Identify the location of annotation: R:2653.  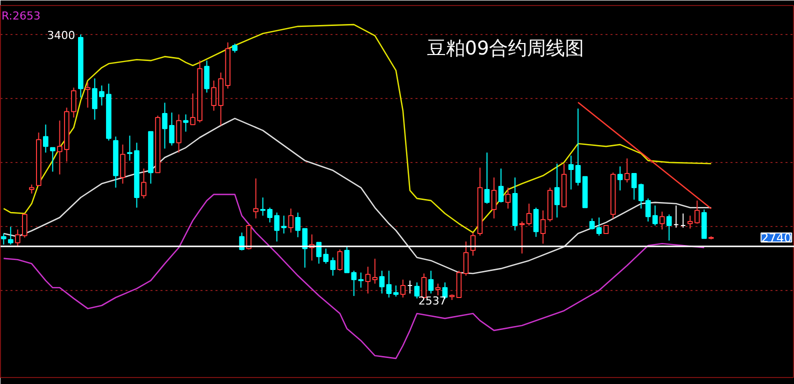
(21, 16).